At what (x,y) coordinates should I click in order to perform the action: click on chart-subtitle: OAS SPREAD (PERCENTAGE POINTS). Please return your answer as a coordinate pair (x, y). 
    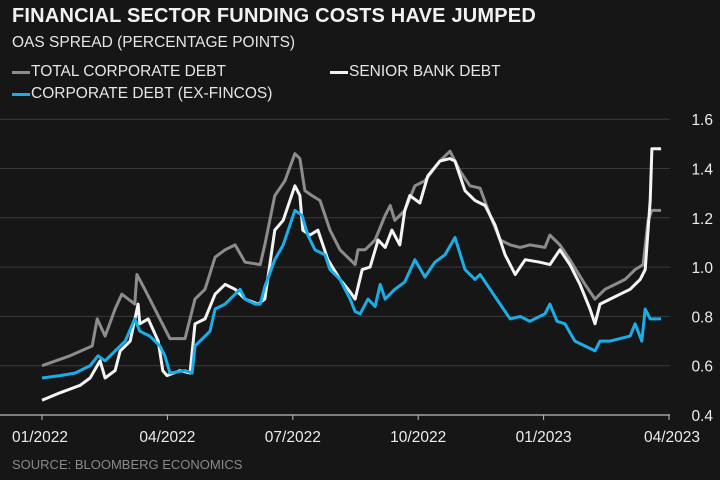
    Looking at the image, I should click on (154, 42).